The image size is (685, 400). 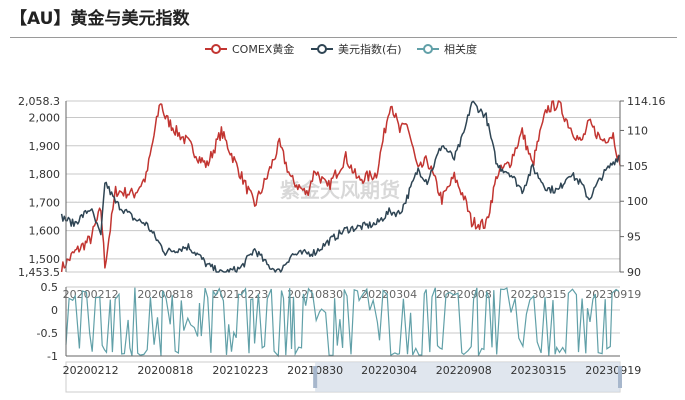 I want to click on slider-label-0: 20200212, so click(x=91, y=370).